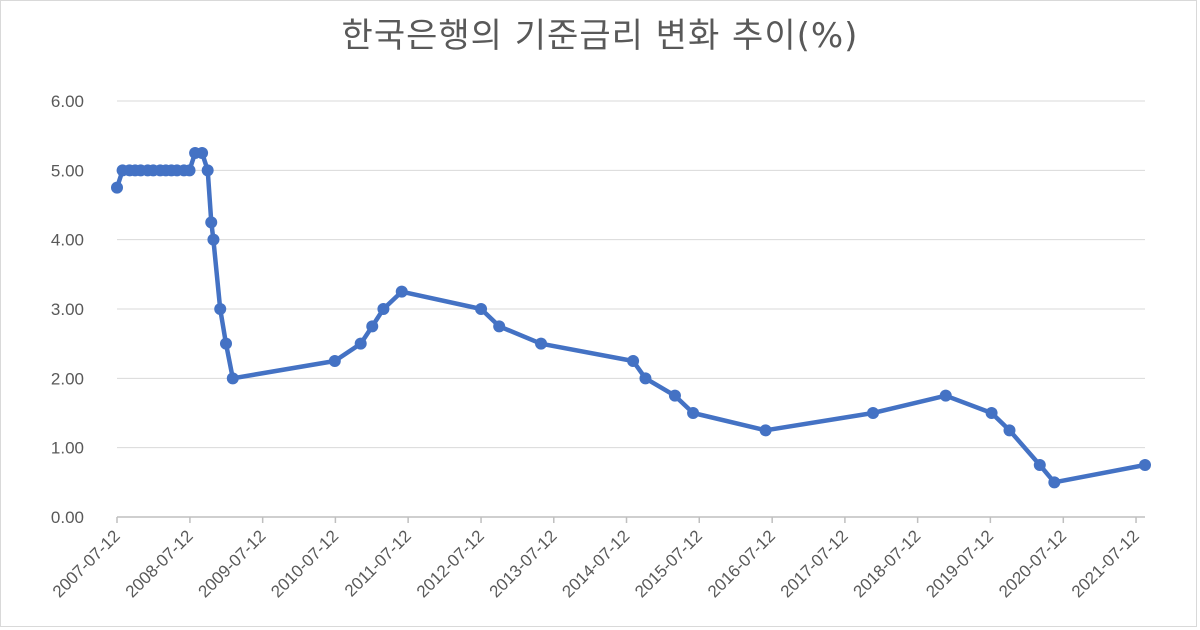 This screenshot has height=630, width=1200. I want to click on x-tick-label: 2012-07-12, so click(450, 563).